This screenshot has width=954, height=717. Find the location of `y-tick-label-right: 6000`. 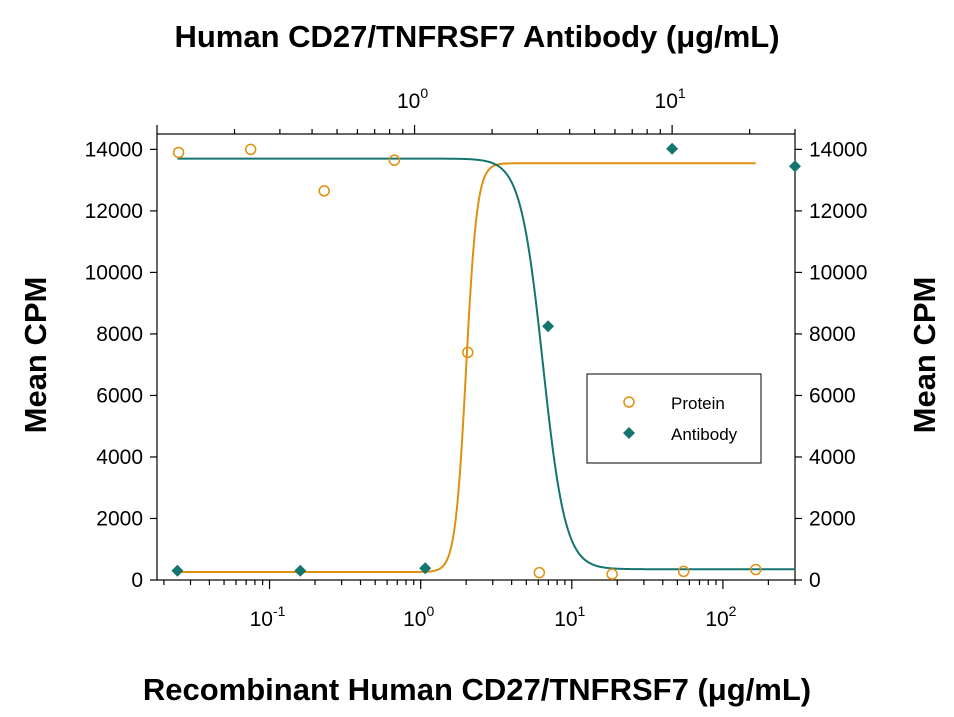

y-tick-label-right: 6000 is located at coordinates (832, 395).